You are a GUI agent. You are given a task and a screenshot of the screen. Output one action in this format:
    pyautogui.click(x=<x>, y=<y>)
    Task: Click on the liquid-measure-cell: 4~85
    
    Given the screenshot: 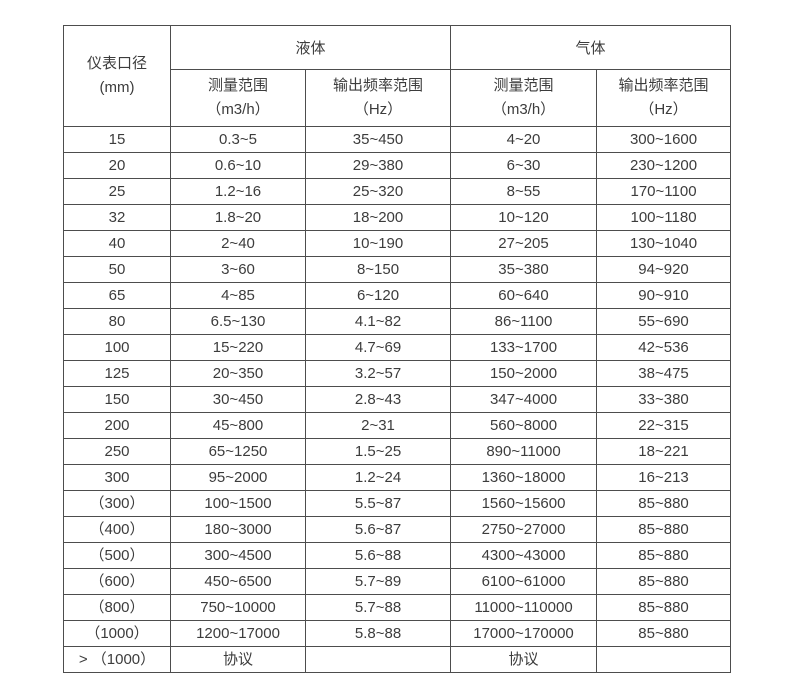 What is the action you would take?
    pyautogui.click(x=238, y=295)
    